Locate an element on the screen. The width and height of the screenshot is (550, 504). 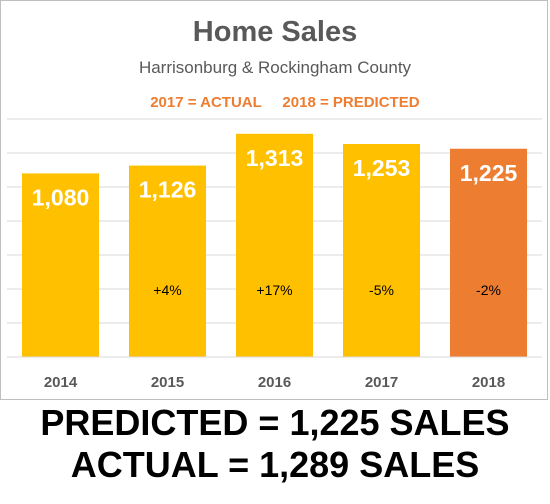
x-tick-2015: 2015 is located at coordinates (167, 382).